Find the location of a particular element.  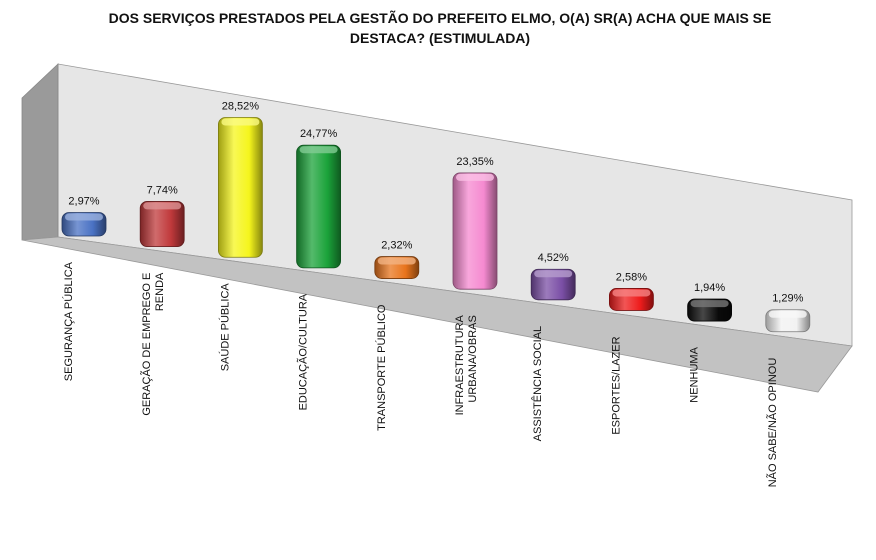

bar-4-top is located at coordinates (318, 150).